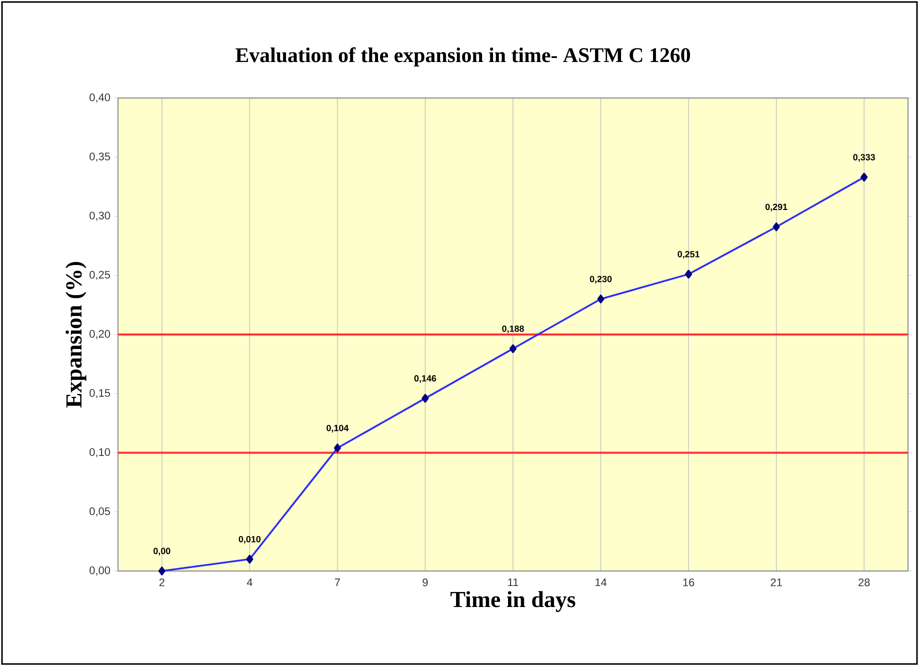 The width and height of the screenshot is (919, 666). I want to click on data-label: 0,00, so click(162, 552).